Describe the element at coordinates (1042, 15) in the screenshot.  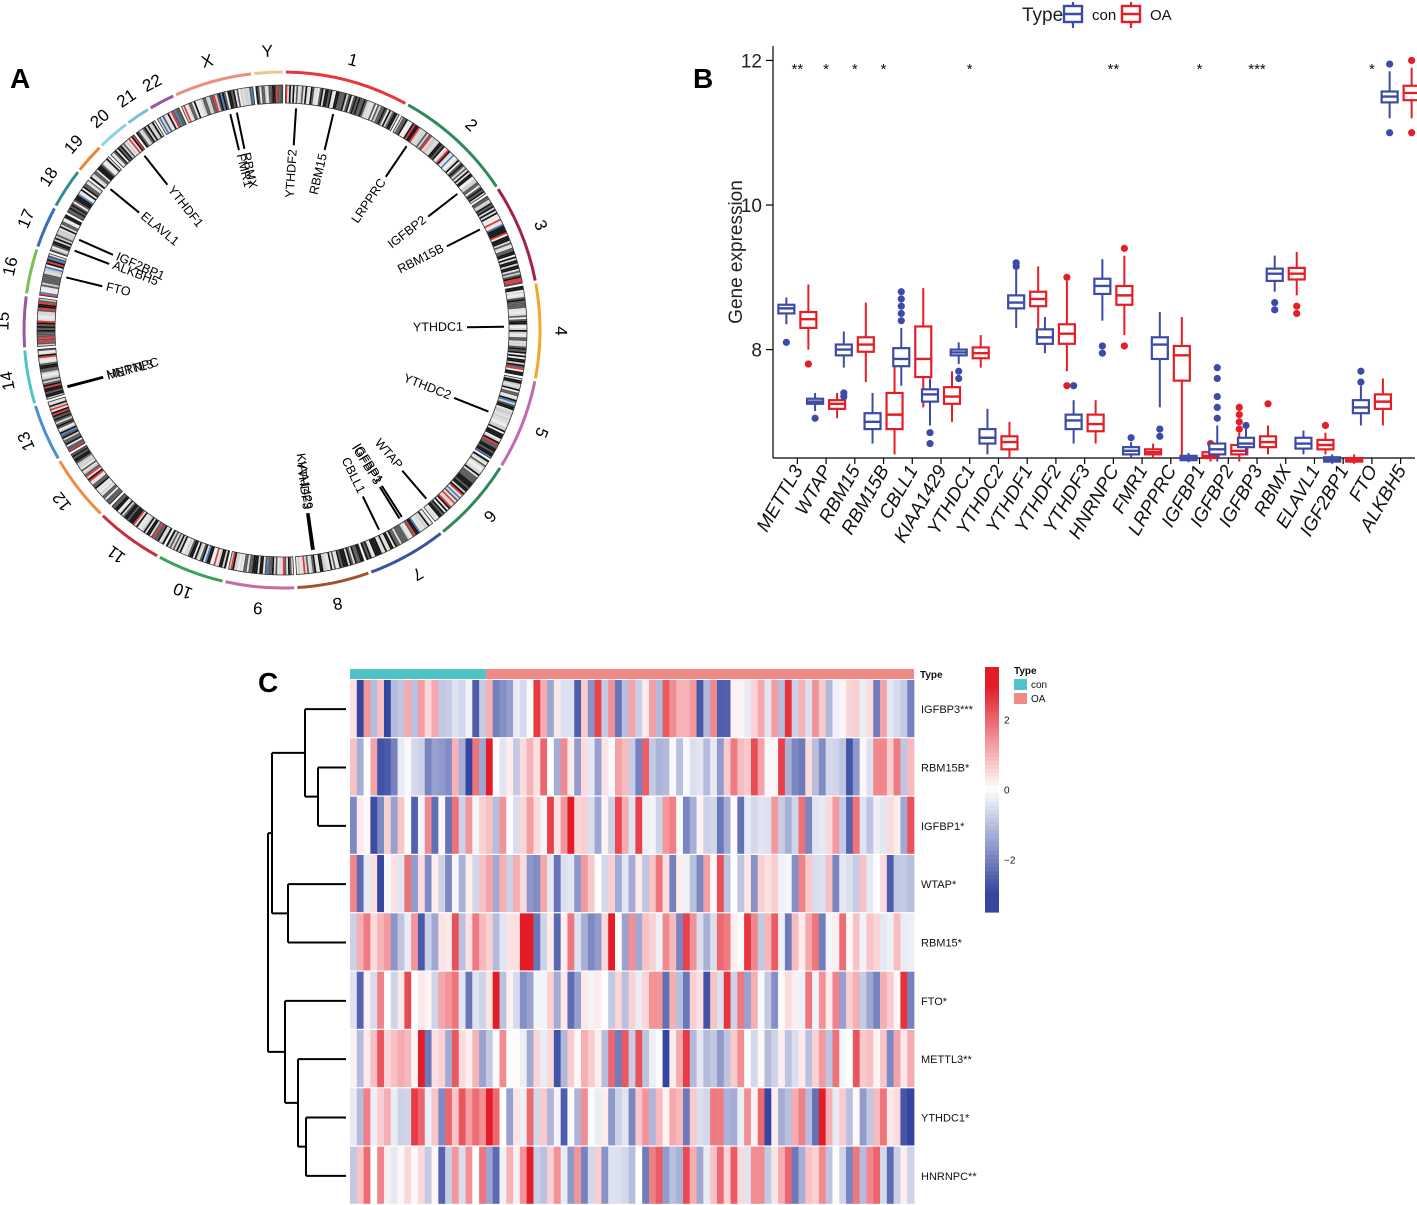
I see `legend-title: Type` at that location.